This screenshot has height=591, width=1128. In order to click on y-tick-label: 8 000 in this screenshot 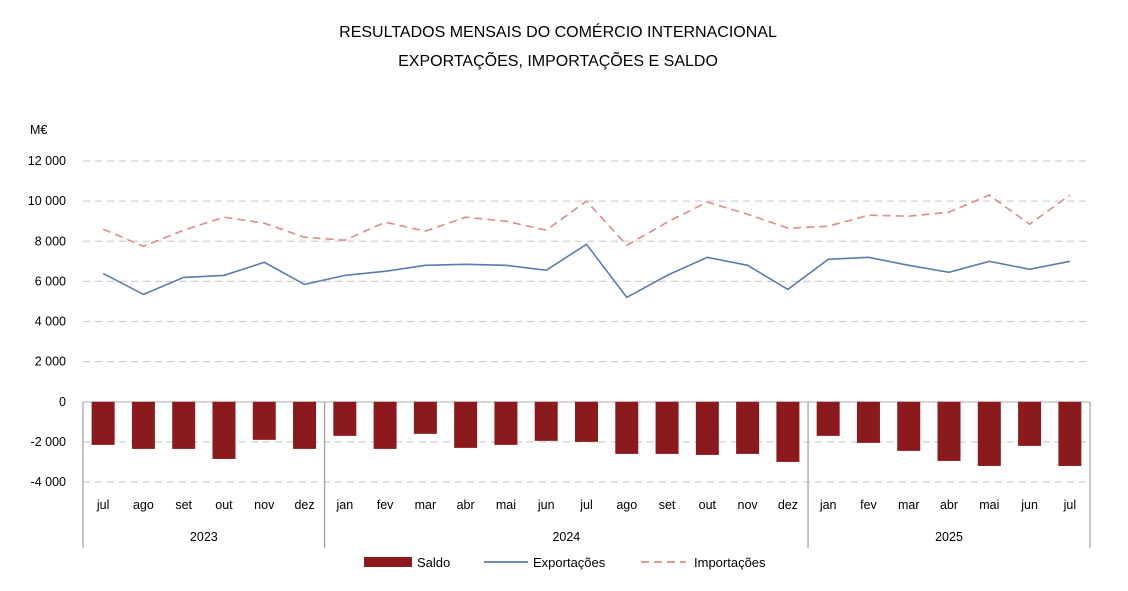, I will do `click(50, 241)`.